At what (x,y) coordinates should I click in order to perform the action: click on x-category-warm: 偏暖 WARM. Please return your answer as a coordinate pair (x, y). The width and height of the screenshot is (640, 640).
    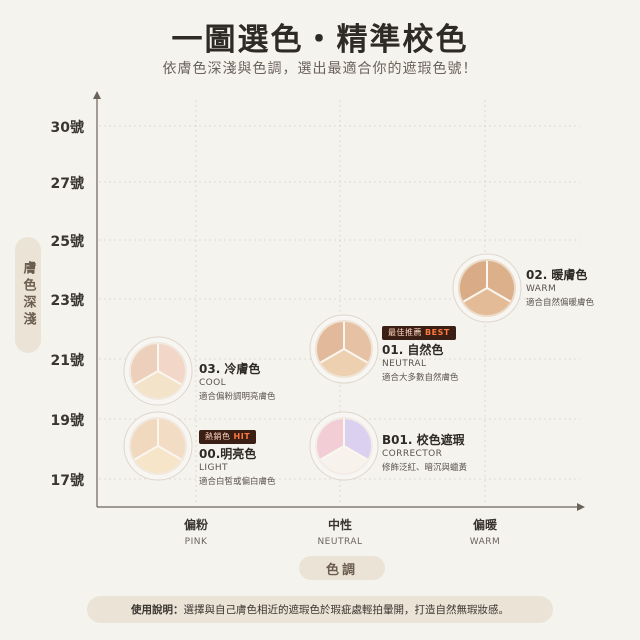
    Looking at the image, I should click on (485, 531).